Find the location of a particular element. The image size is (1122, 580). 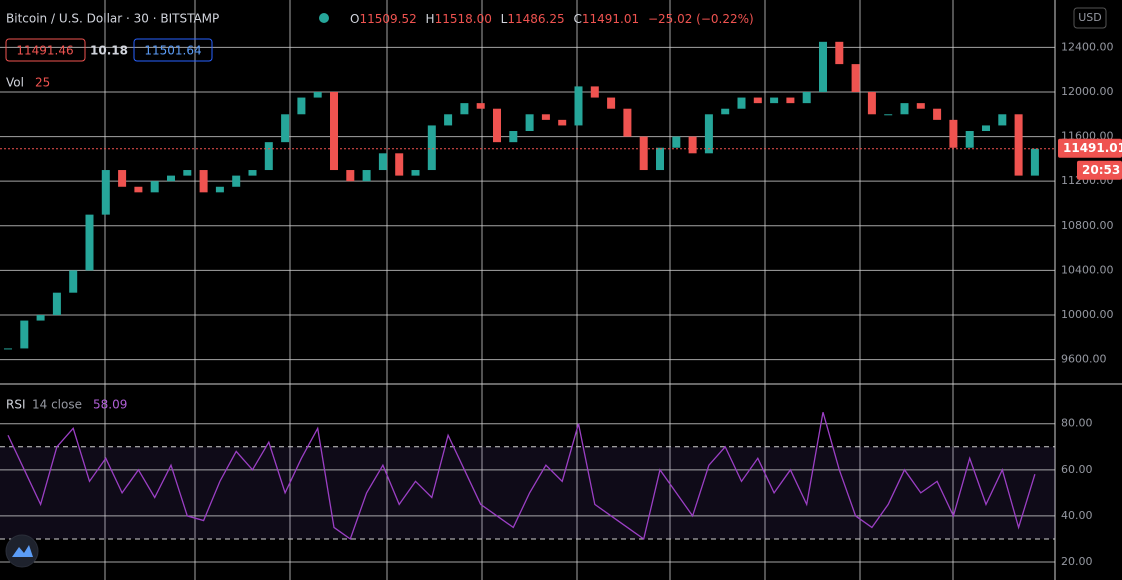

ask: 11501.64 is located at coordinates (172, 51).